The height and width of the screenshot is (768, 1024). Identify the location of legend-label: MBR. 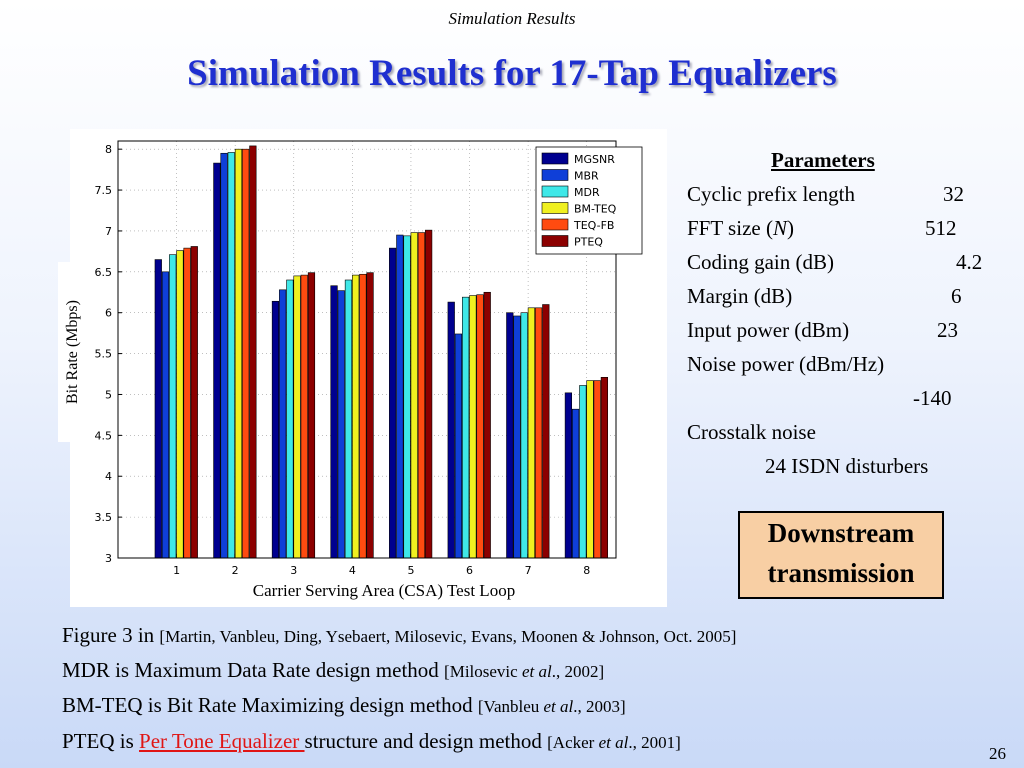
(586, 176).